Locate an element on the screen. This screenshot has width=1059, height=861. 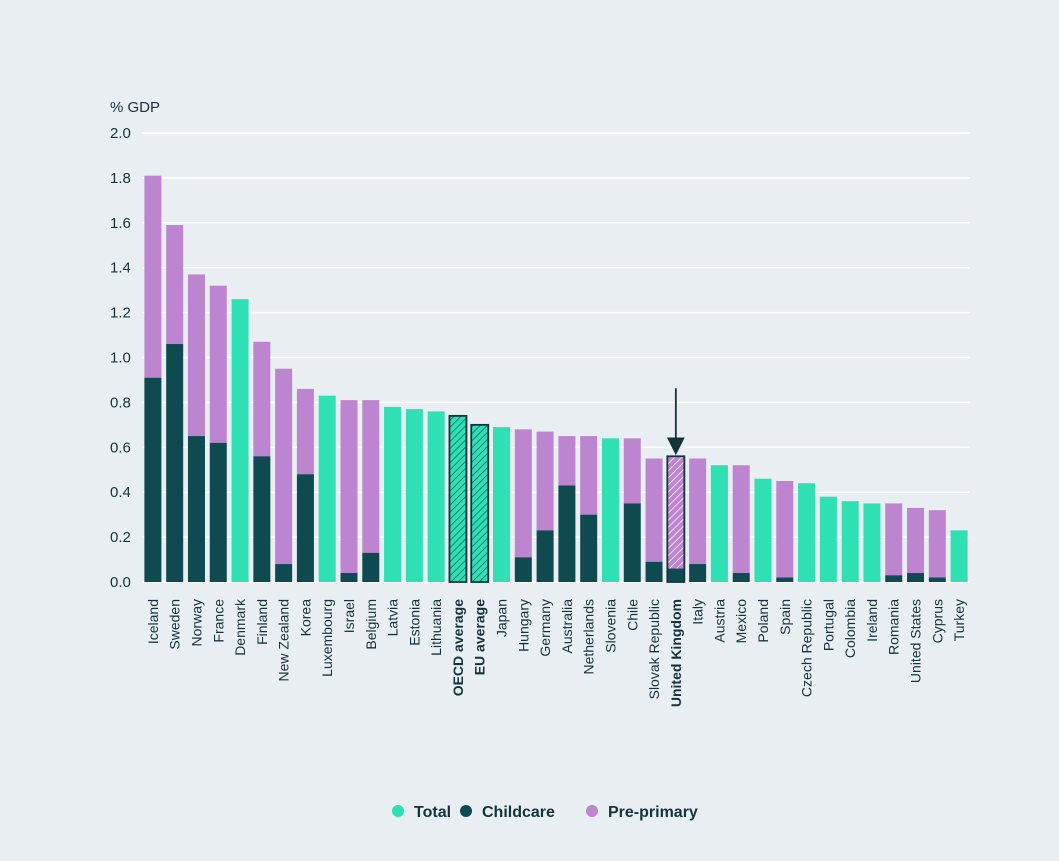
bar-colombia is located at coordinates (850, 541).